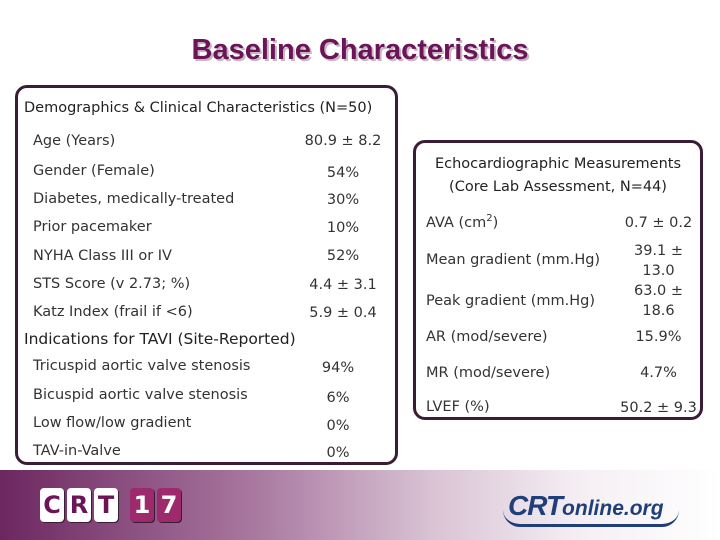 The image size is (720, 540). What do you see at coordinates (558, 164) in the screenshot?
I see `echo-heading-line1: Echocardiographic Measurements` at bounding box center [558, 164].